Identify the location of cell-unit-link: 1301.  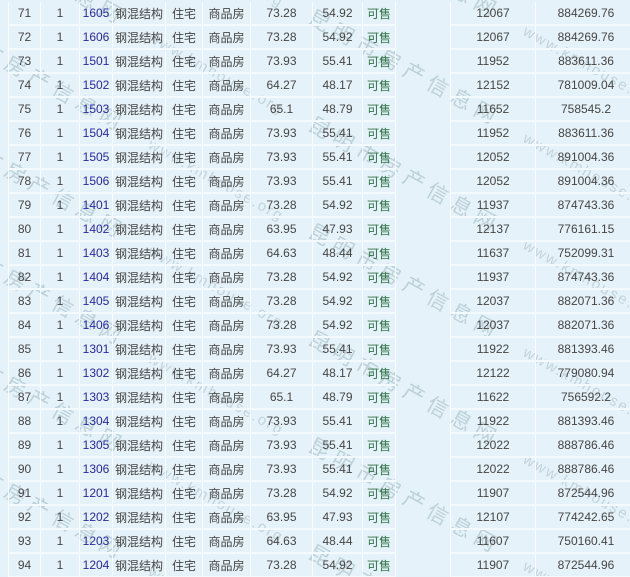
(96, 349).